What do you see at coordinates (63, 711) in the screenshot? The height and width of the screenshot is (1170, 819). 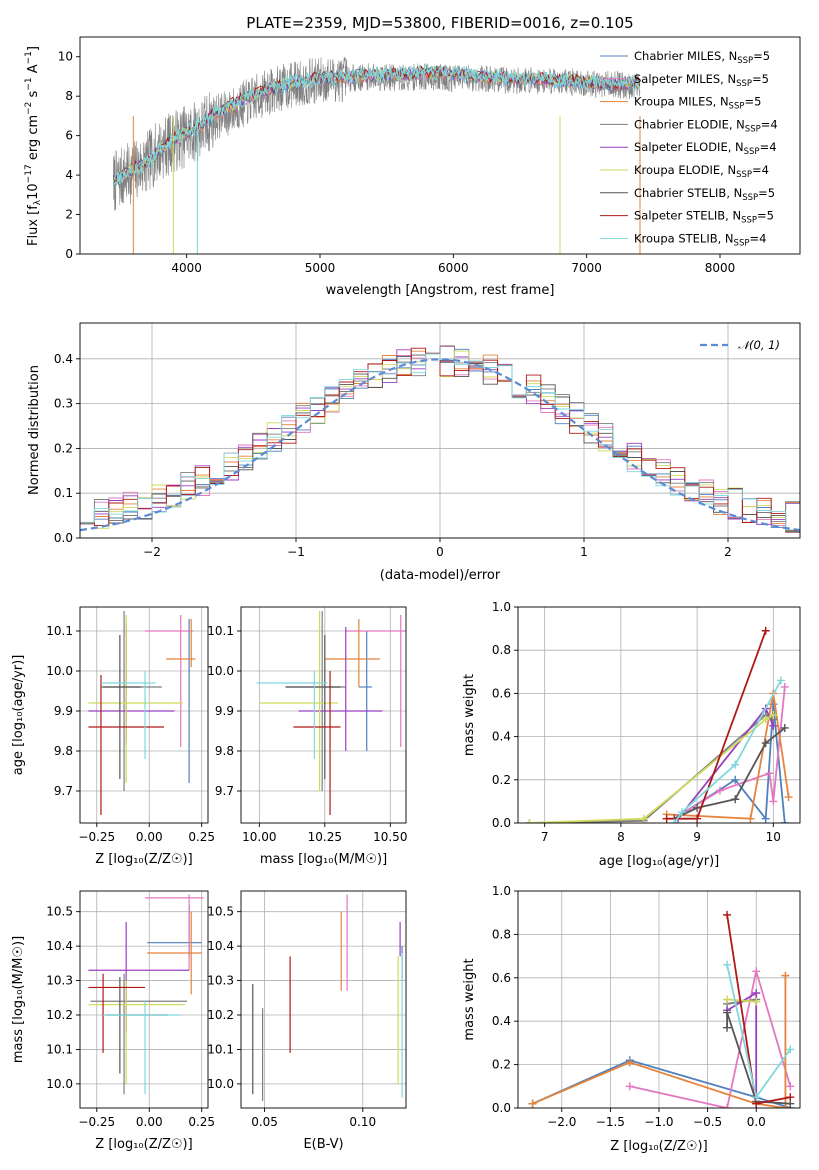 I see `age-vs-Z-ytick-label: 9.9` at bounding box center [63, 711].